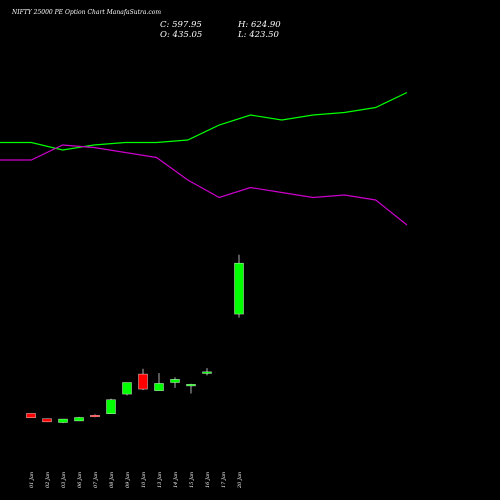 The height and width of the screenshot is (500, 500). I want to click on open-label: O: 435.05, so click(181, 35).